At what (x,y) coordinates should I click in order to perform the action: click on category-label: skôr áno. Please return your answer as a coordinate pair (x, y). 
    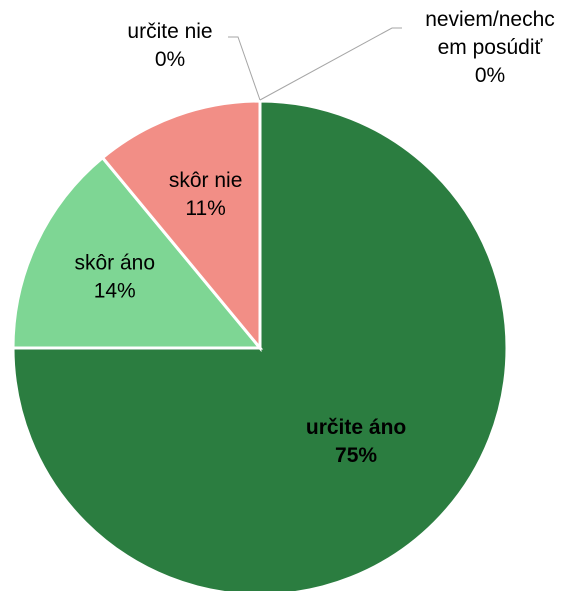
    Looking at the image, I should click on (114, 263).